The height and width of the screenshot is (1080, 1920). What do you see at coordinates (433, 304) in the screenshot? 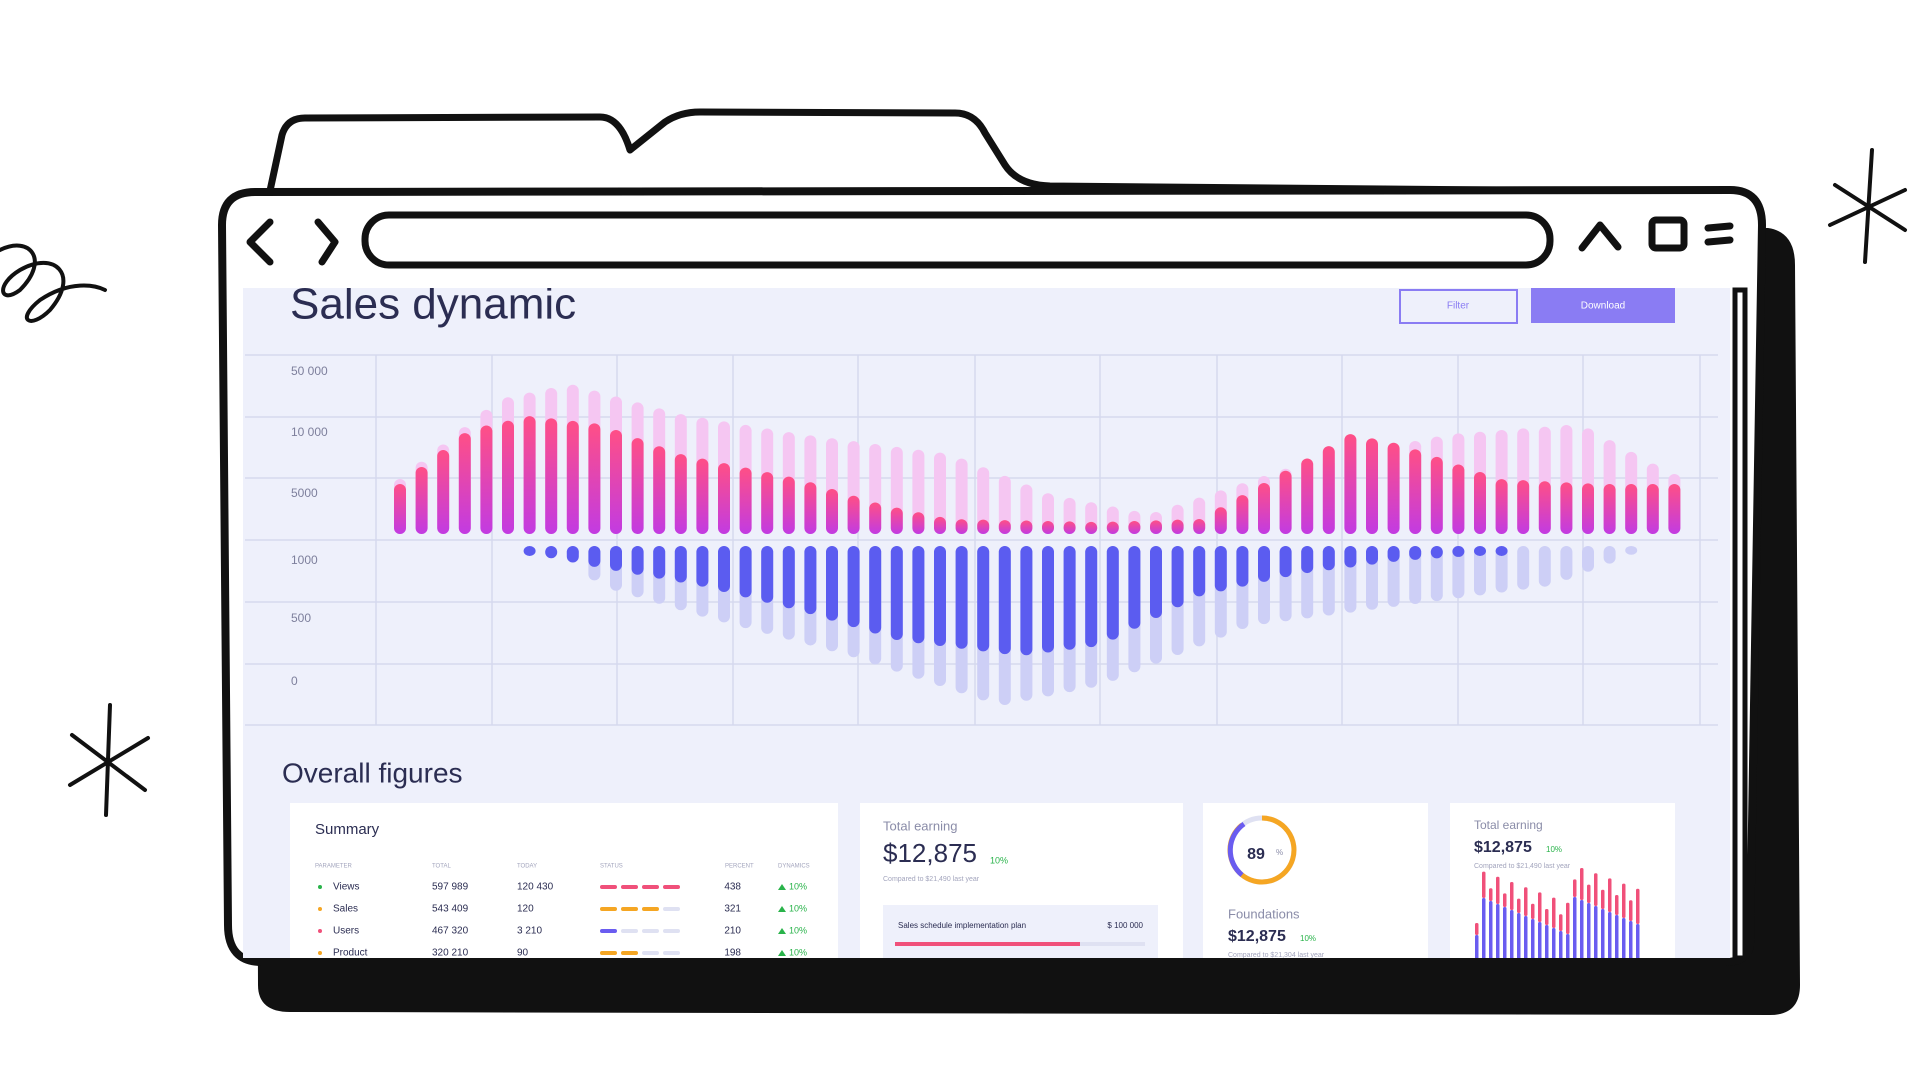
I see `page-title: Sales dynamic` at bounding box center [433, 304].